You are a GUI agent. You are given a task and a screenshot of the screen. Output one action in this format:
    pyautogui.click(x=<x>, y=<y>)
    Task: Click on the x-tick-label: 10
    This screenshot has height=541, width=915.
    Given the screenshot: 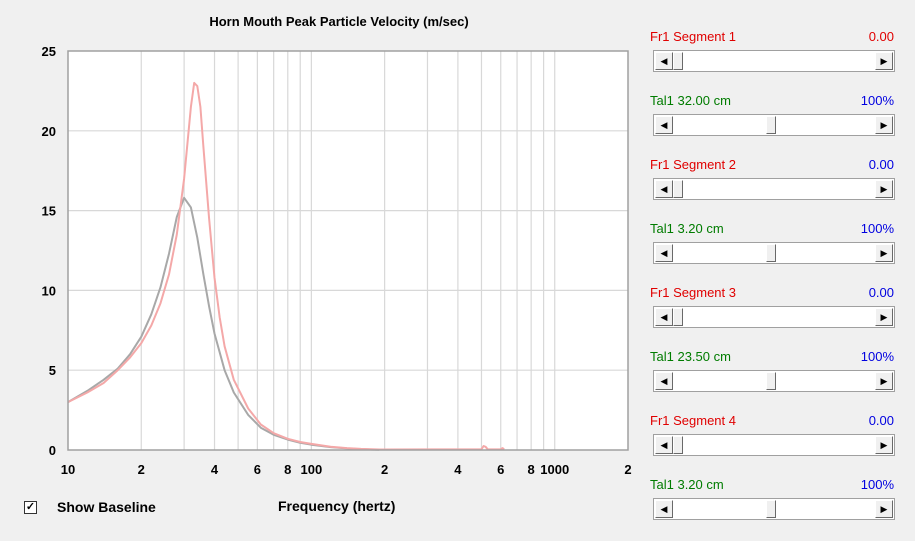 What is the action you would take?
    pyautogui.click(x=68, y=469)
    